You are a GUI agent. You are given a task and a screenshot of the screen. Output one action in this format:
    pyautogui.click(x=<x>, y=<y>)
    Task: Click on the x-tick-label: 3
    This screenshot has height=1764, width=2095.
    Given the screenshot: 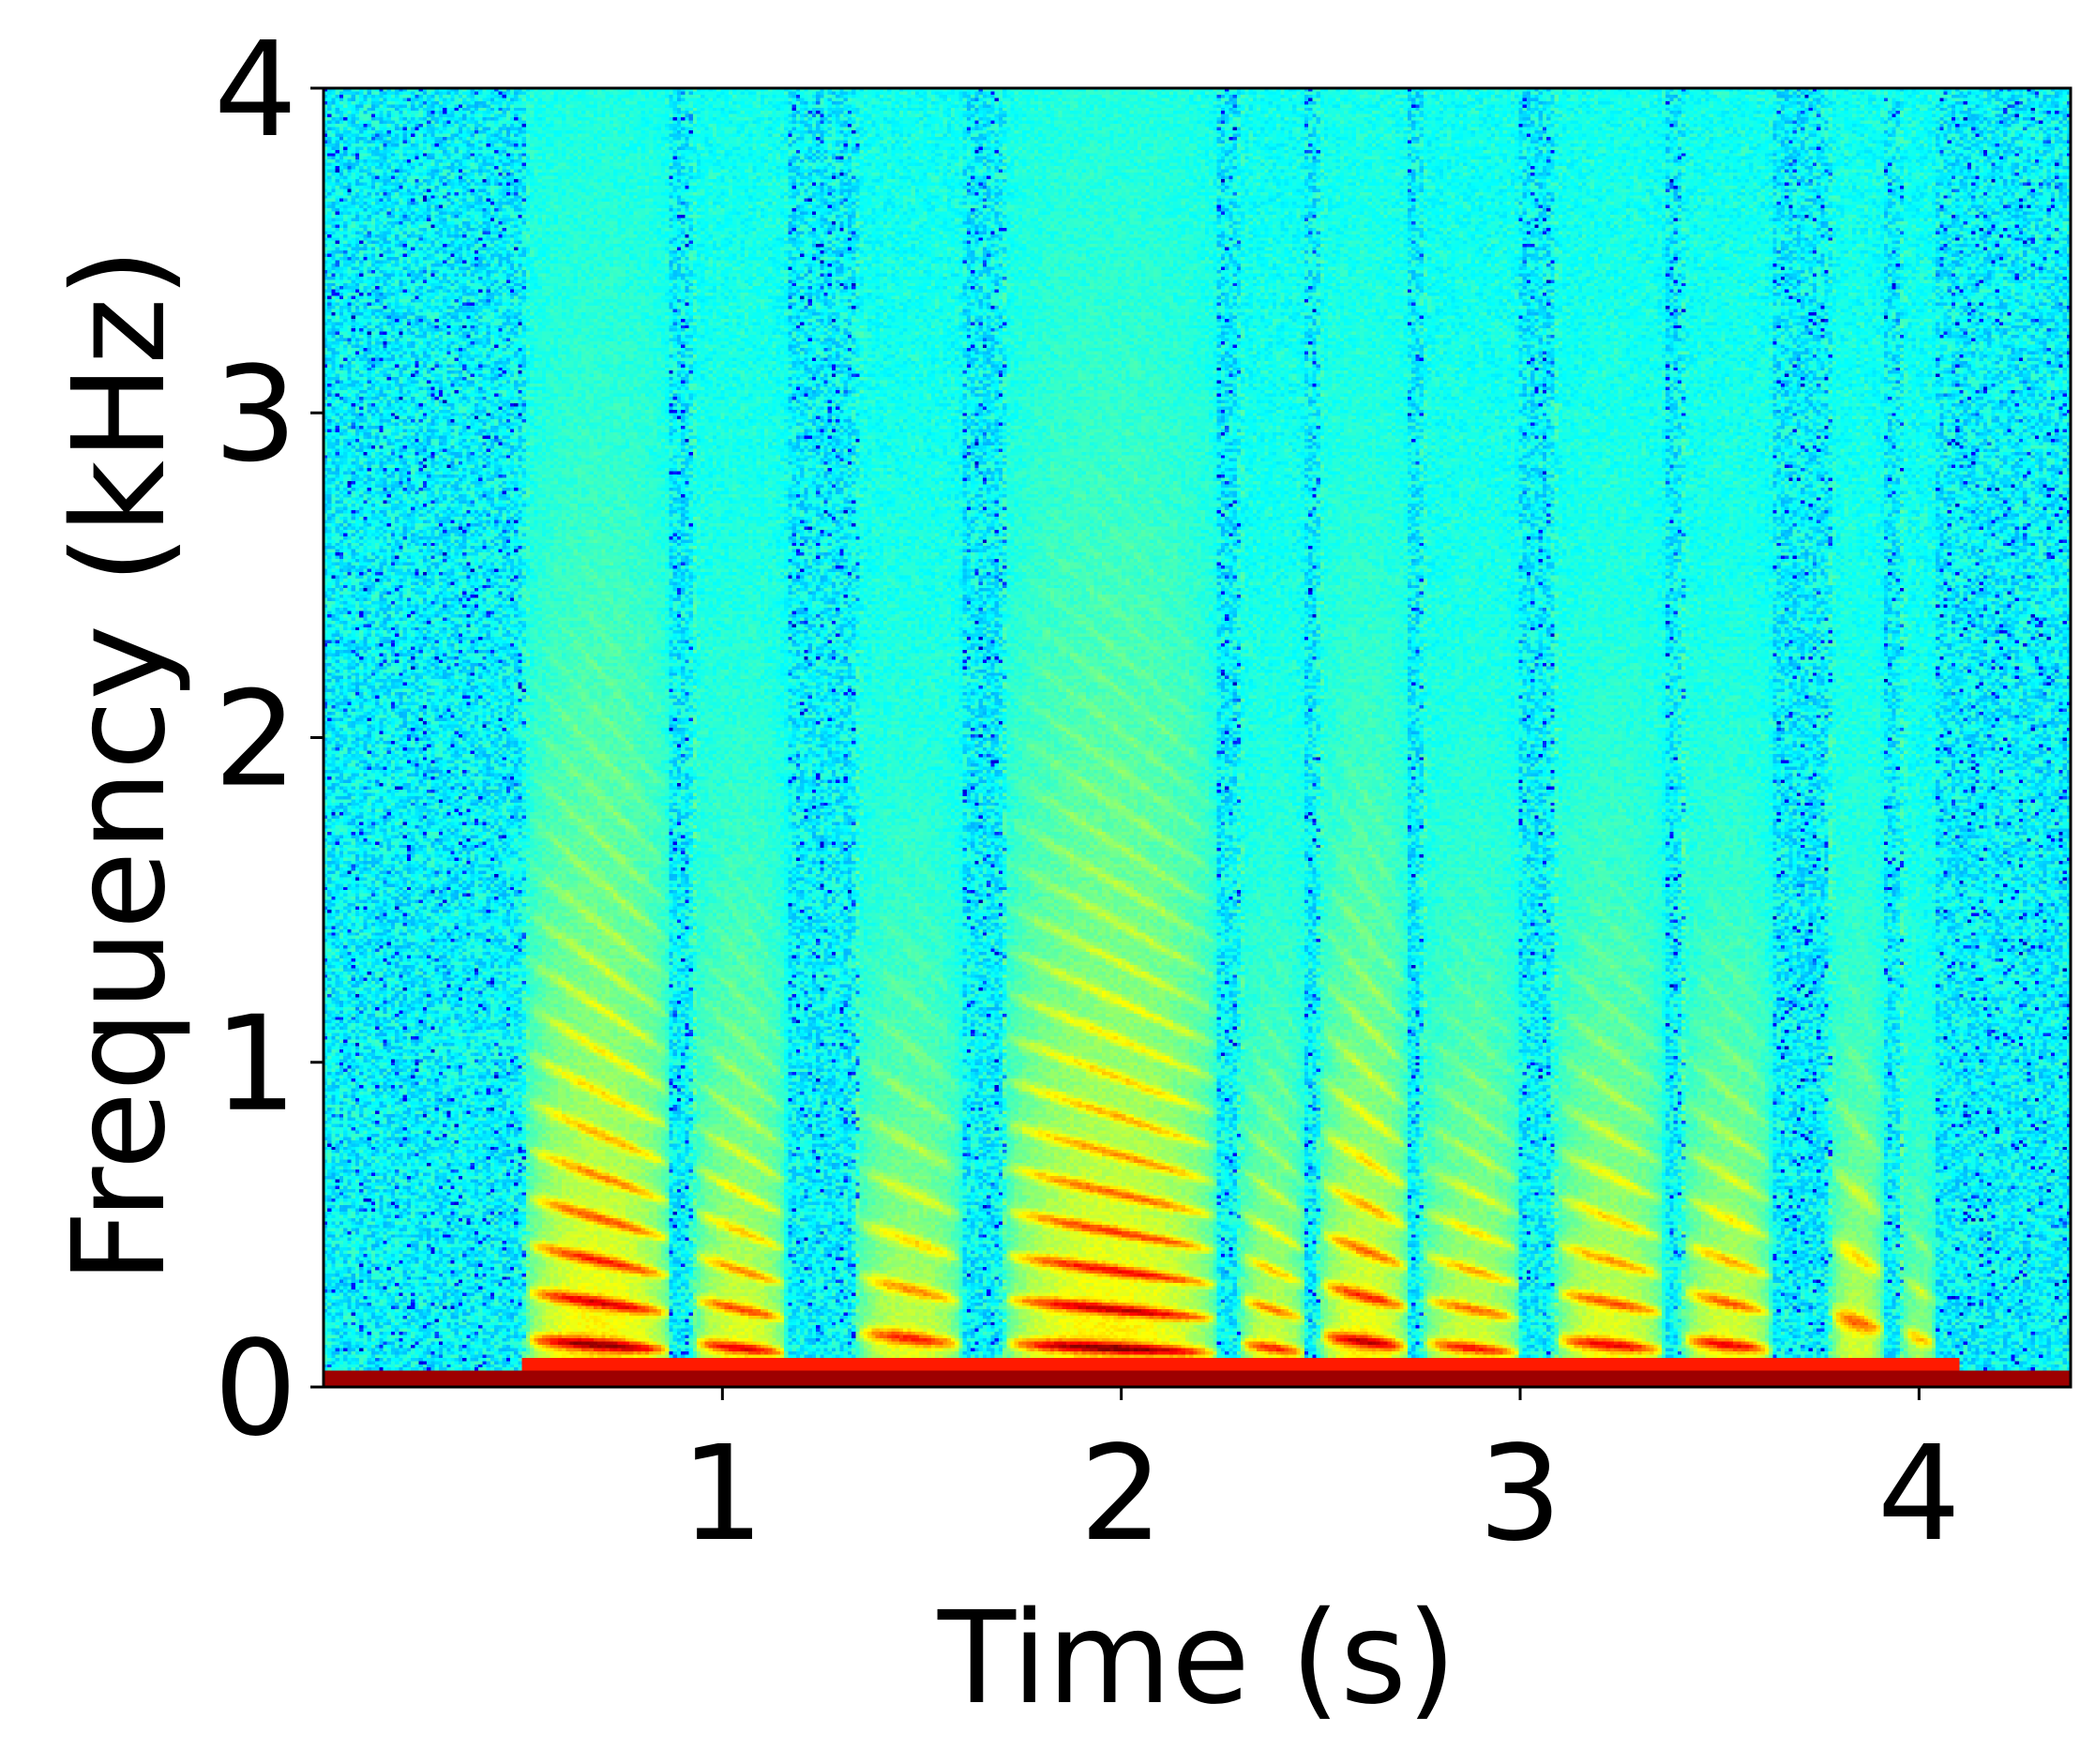 What is the action you would take?
    pyautogui.click(x=1520, y=1494)
    